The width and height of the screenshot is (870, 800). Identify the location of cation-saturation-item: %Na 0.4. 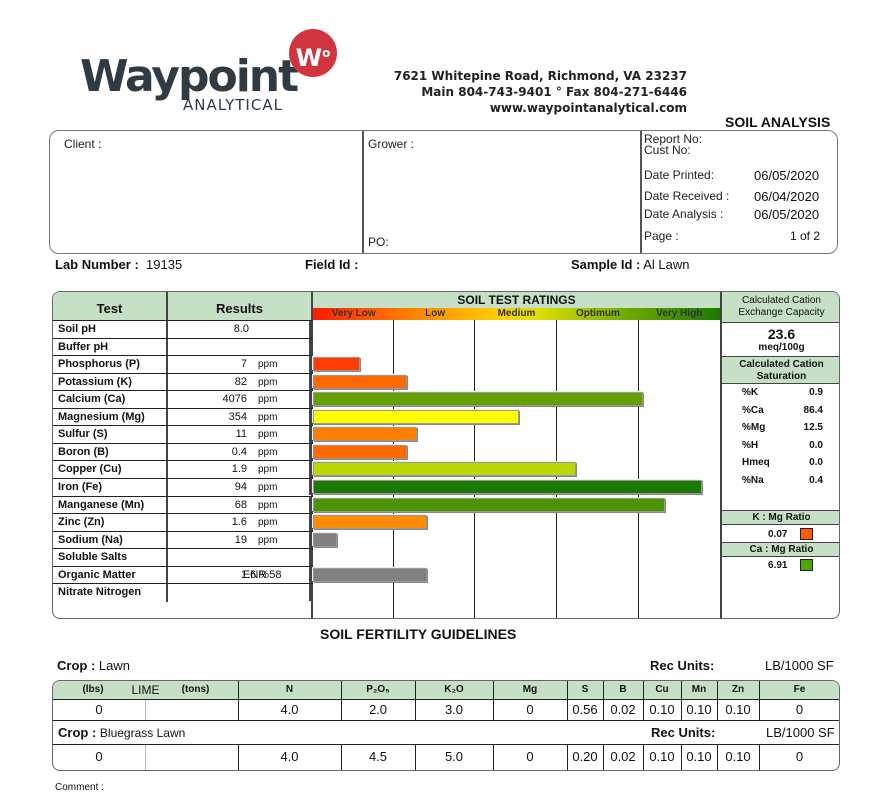
(782, 480).